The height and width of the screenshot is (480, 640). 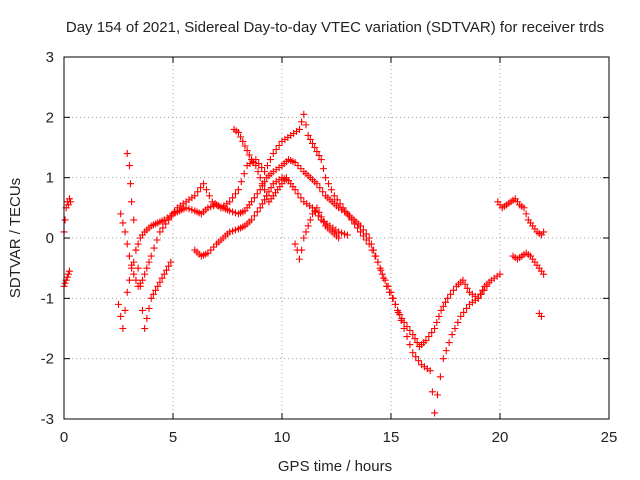 I want to click on y-tick-label: 3, so click(x=50, y=57).